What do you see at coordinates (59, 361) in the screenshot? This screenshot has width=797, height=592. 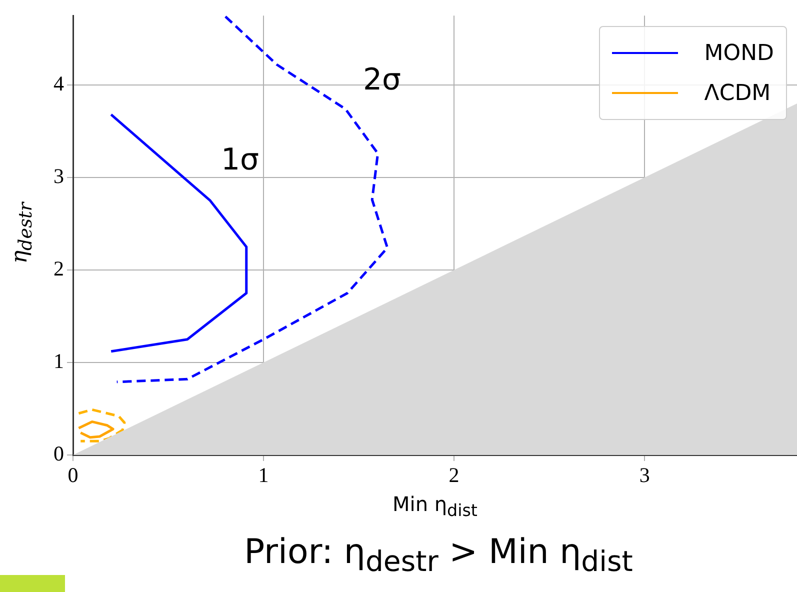 I see `y-tick-label: 1` at bounding box center [59, 361].